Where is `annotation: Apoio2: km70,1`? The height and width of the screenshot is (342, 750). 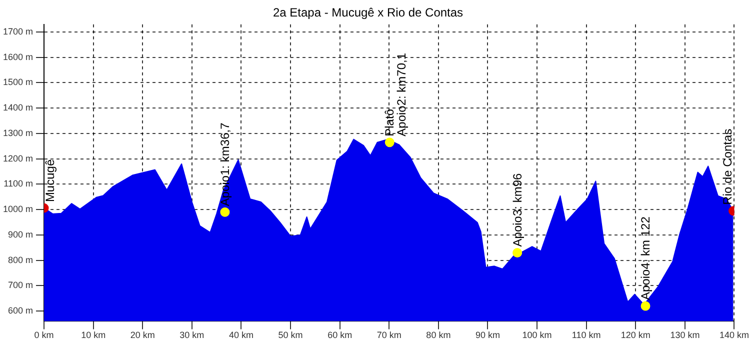 annotation: Apoio2: km70,1 is located at coordinates (401, 94).